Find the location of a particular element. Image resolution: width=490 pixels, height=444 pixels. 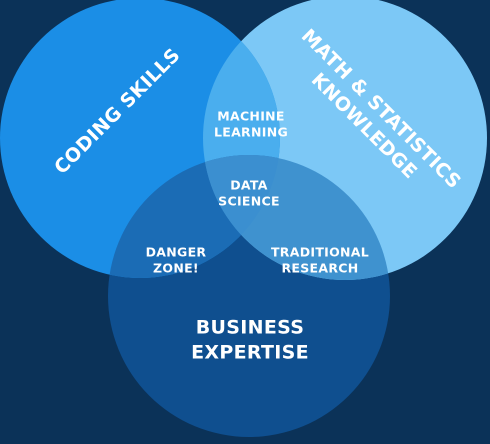

data-science-line-1: DATA is located at coordinates (249, 185).